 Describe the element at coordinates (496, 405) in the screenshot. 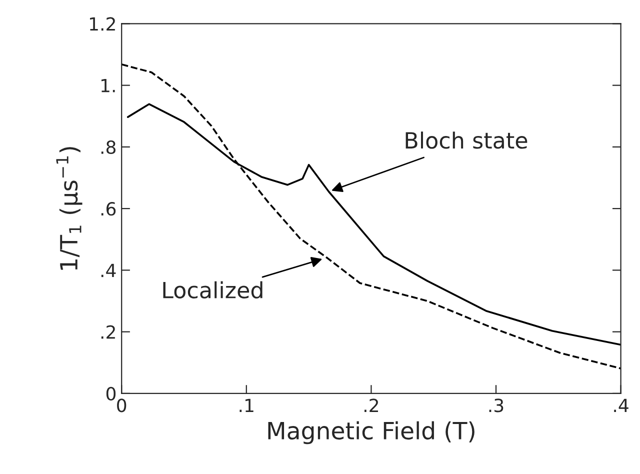

I see `x-tick-label: .3` at that location.